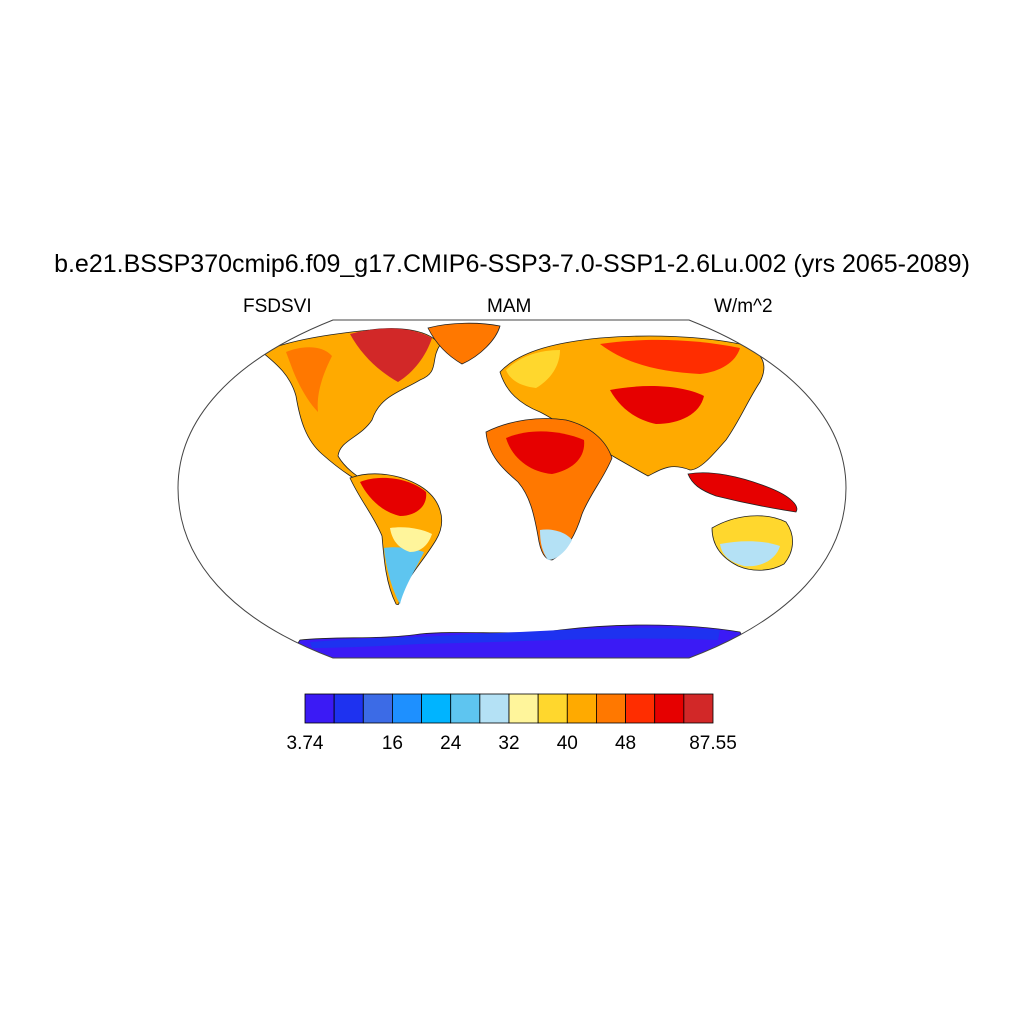 The width and height of the screenshot is (1024, 1024). Describe the element at coordinates (545, 452) in the screenshot. I see `sahara-hot` at that location.